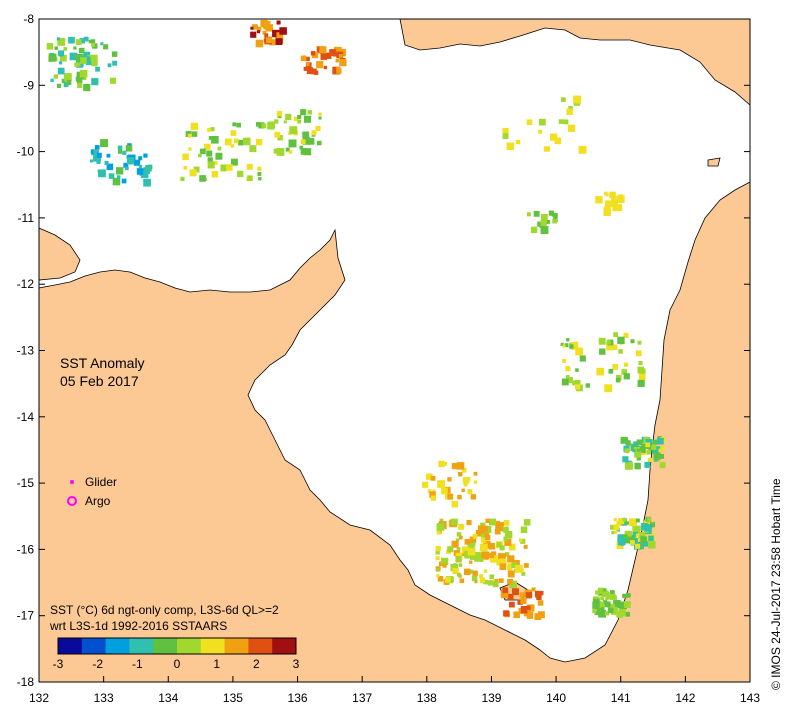 Image resolution: width=791 pixels, height=716 pixels. I want to click on y-tick-label: -10, so click(26, 152).